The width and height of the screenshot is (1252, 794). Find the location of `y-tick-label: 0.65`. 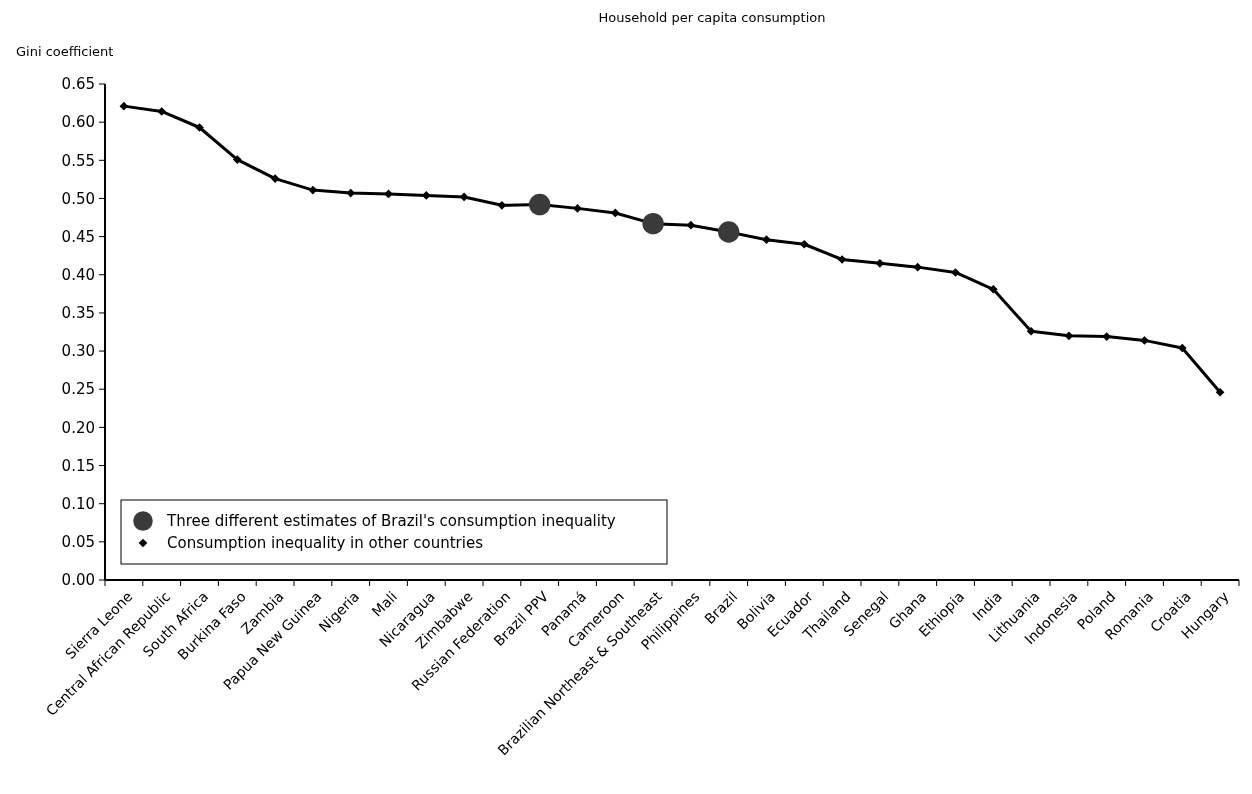

y-tick-label: 0.65 is located at coordinates (78, 84).